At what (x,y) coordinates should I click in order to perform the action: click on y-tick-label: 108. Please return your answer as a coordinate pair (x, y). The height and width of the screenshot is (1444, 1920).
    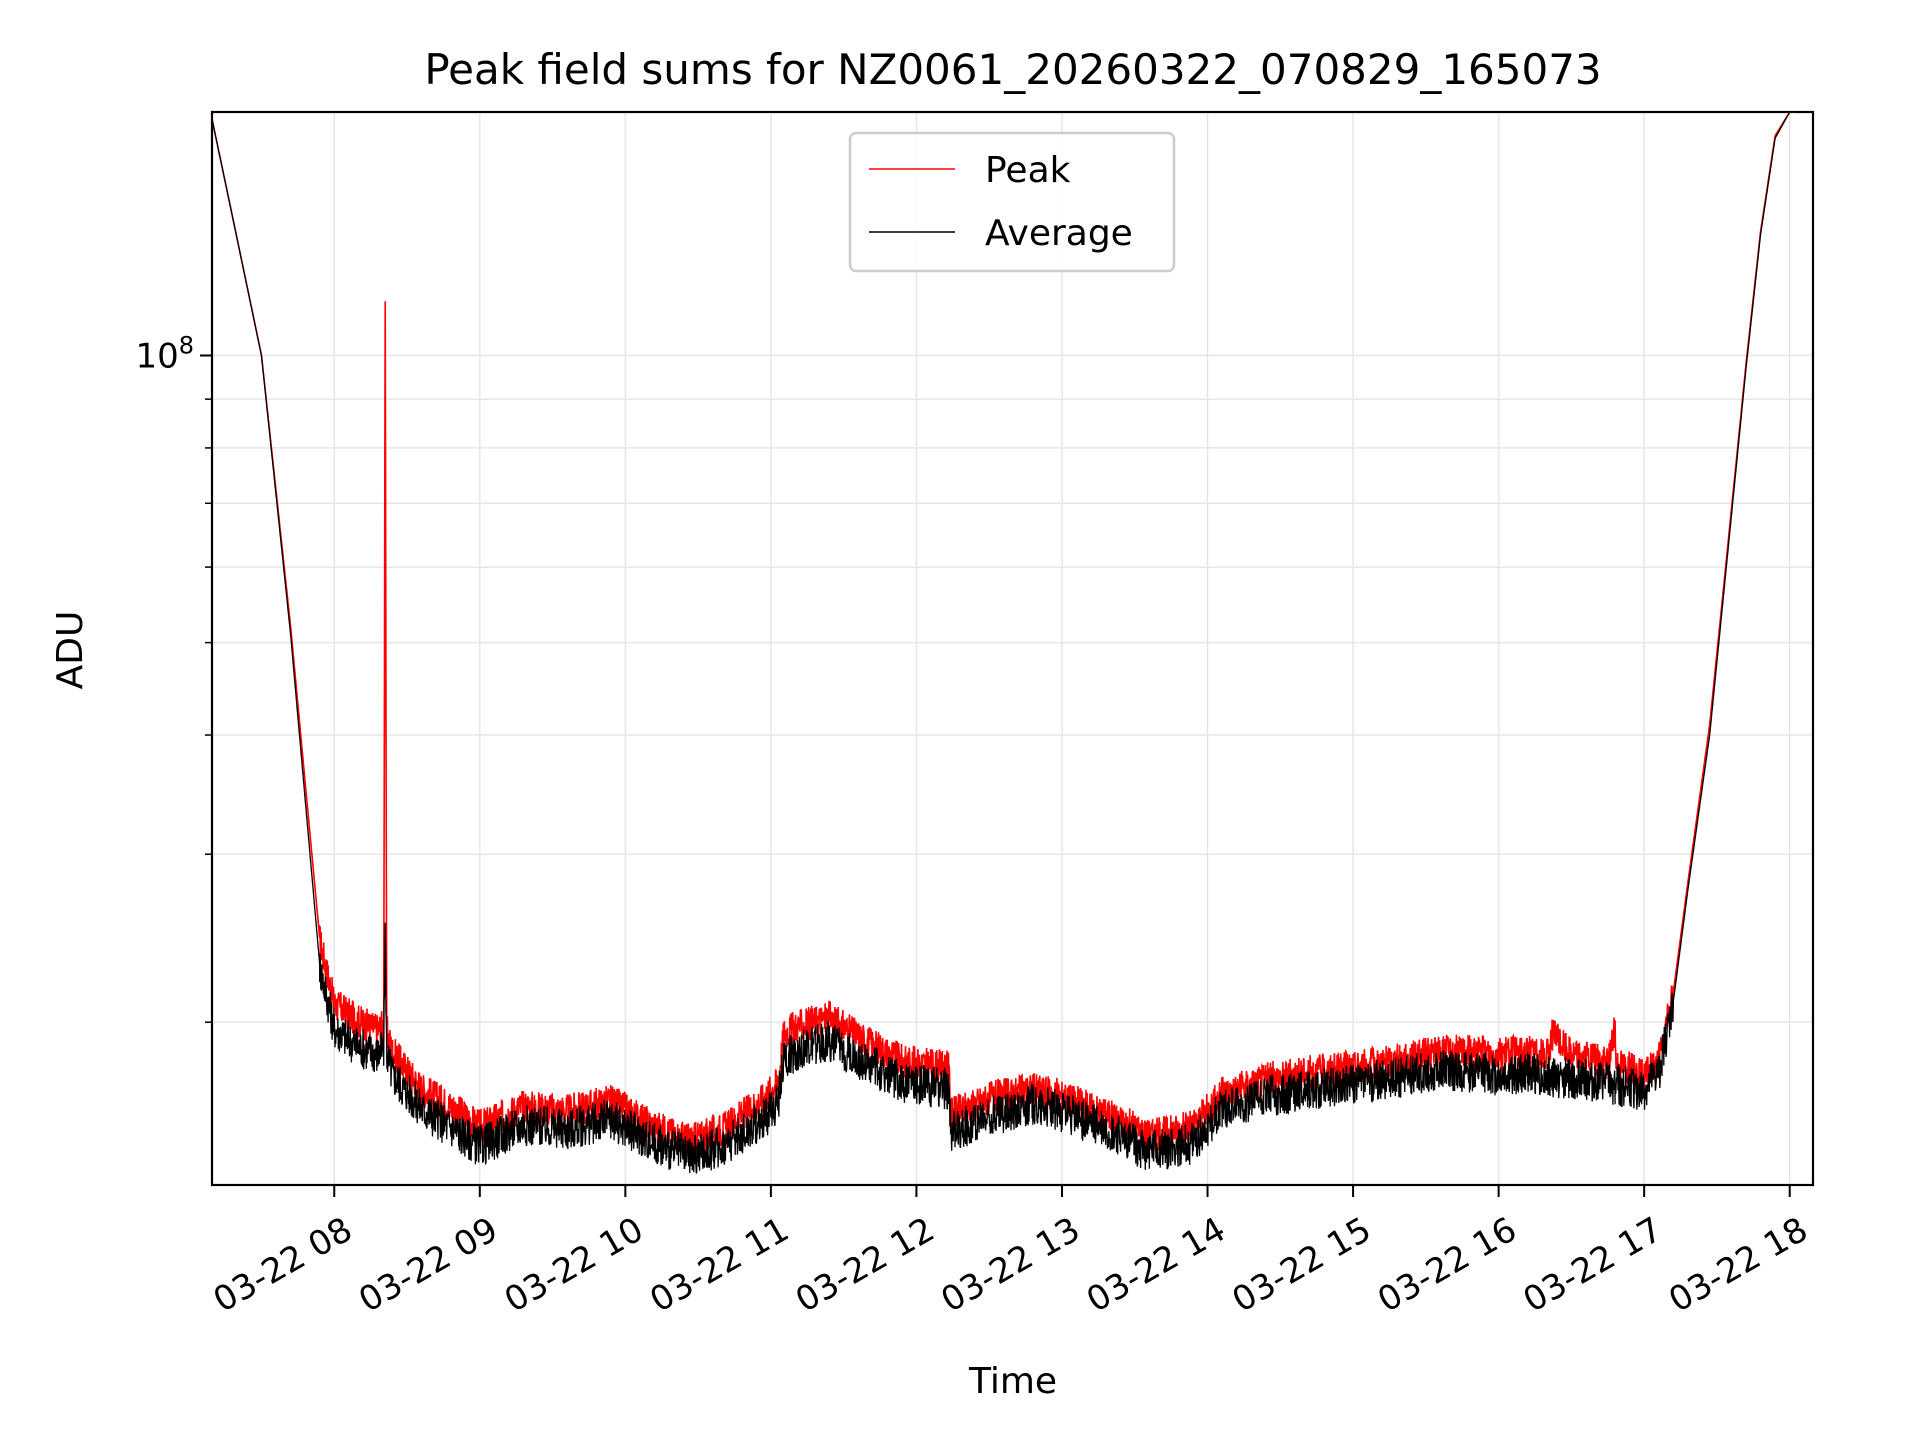
    Looking at the image, I should click on (164, 353).